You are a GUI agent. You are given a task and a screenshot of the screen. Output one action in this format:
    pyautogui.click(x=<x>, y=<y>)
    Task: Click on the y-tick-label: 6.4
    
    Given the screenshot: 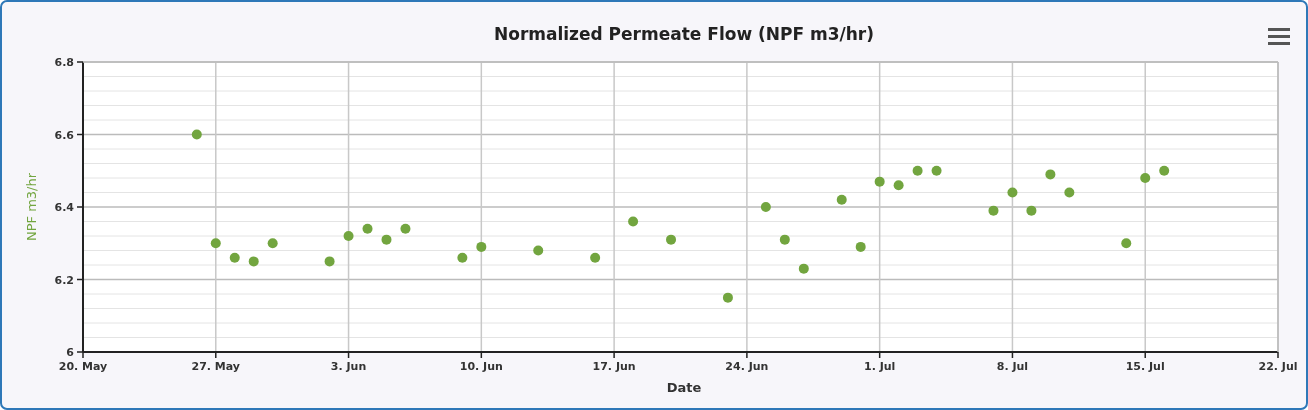 What is the action you would take?
    pyautogui.click(x=64, y=207)
    